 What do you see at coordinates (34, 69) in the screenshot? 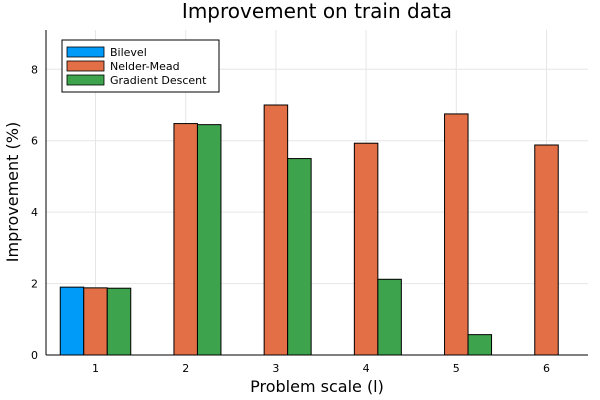
I see `y-tick-label: 8` at bounding box center [34, 69].